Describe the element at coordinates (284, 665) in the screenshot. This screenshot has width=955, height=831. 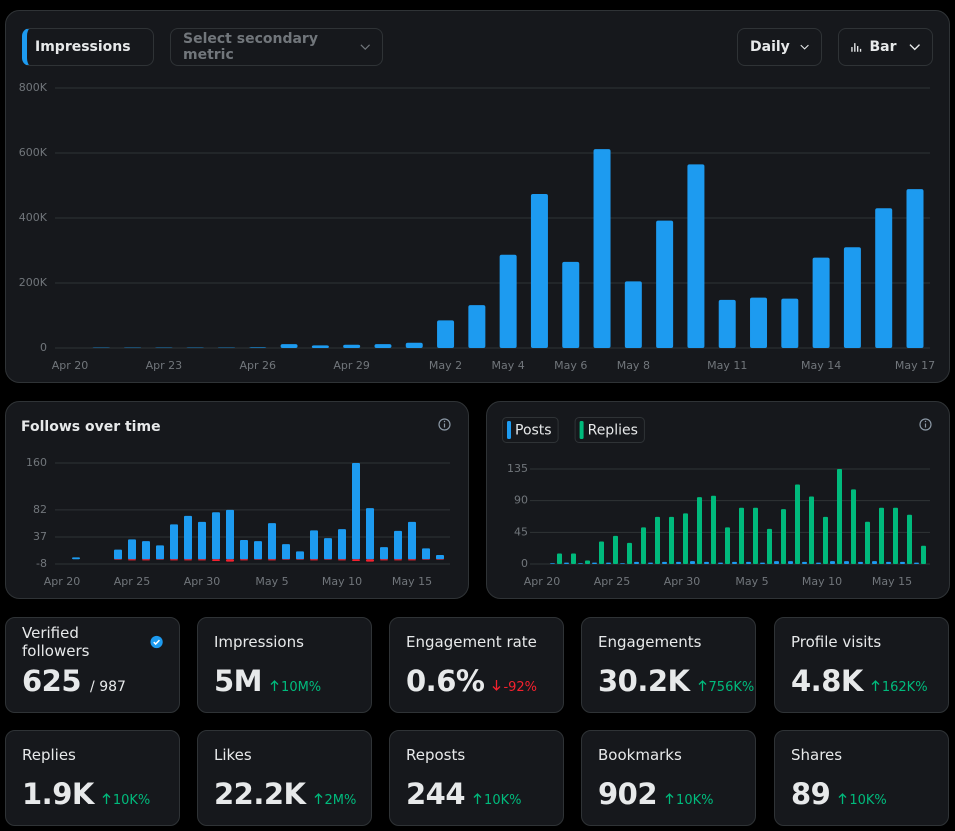
I see `stat-card: Impressions 5M 10M%` at that location.